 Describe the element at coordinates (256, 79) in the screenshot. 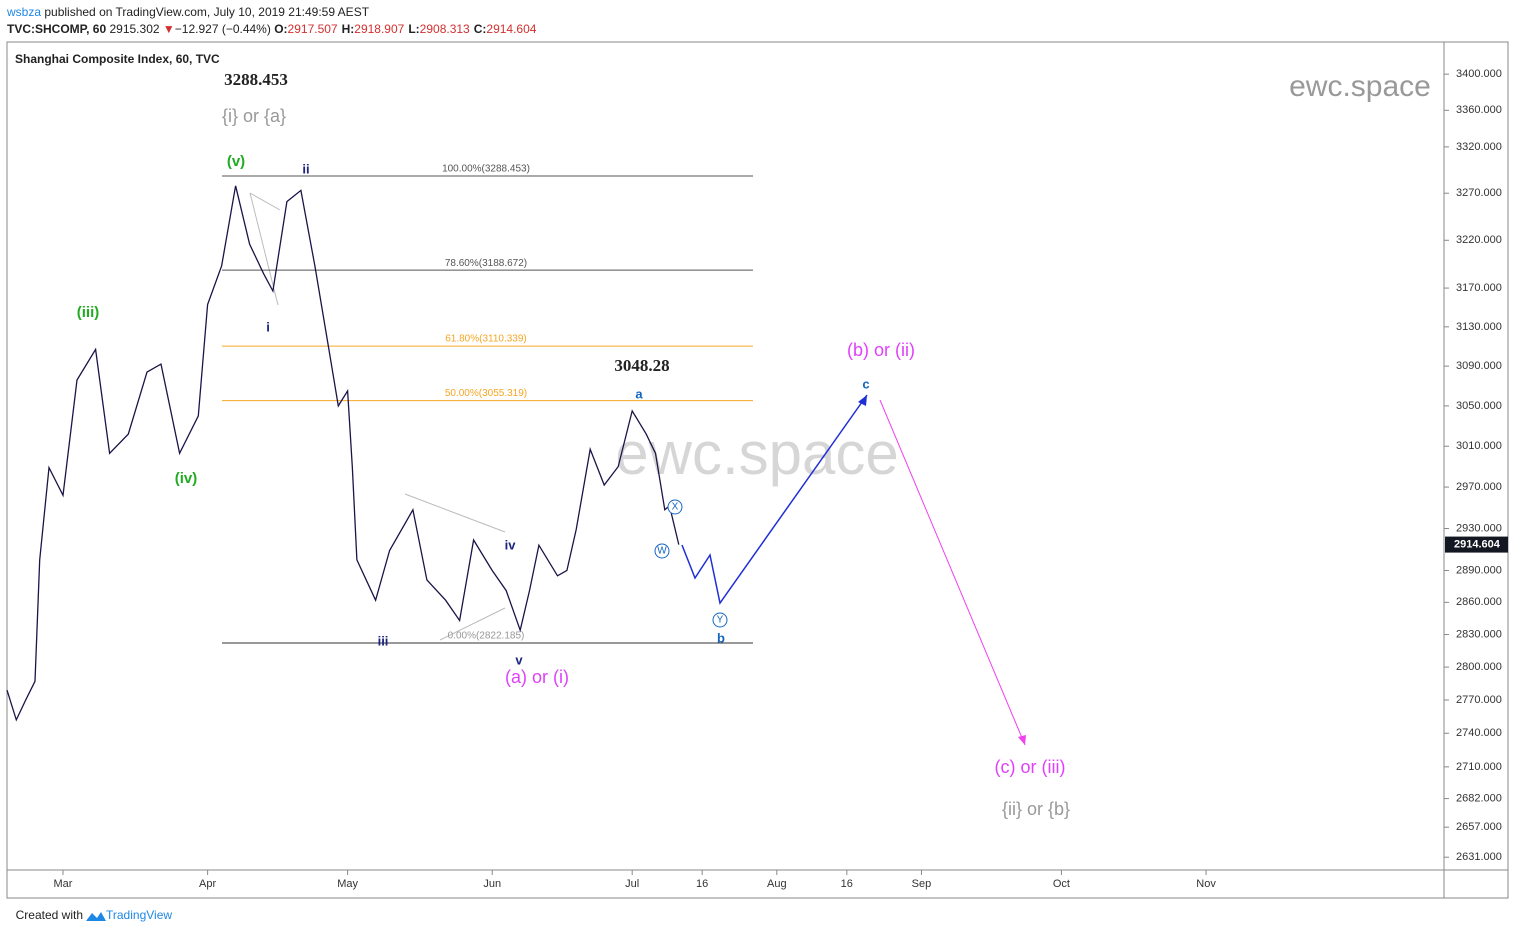

I see `annotation: 3288.453` at that location.